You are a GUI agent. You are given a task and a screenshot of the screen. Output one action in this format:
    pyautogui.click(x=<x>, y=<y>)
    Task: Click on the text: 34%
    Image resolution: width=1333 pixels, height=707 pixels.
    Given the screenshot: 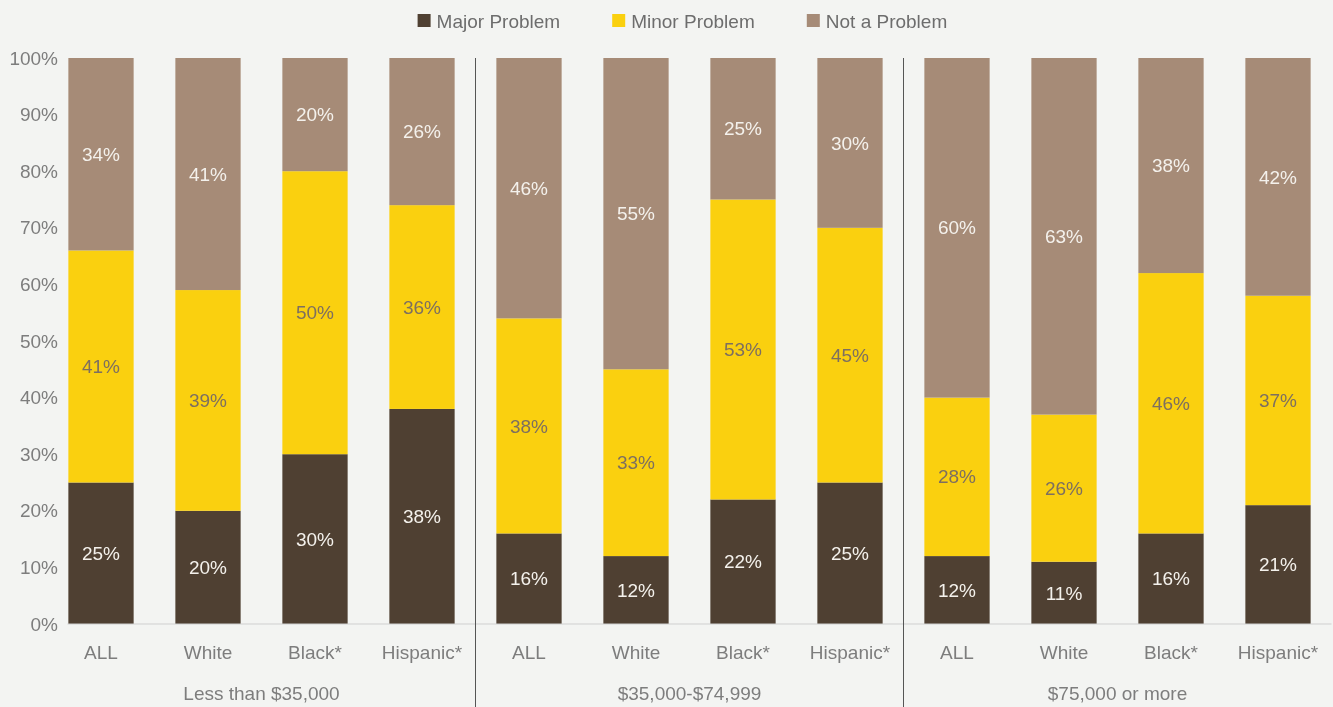 What is the action you would take?
    pyautogui.click(x=101, y=154)
    